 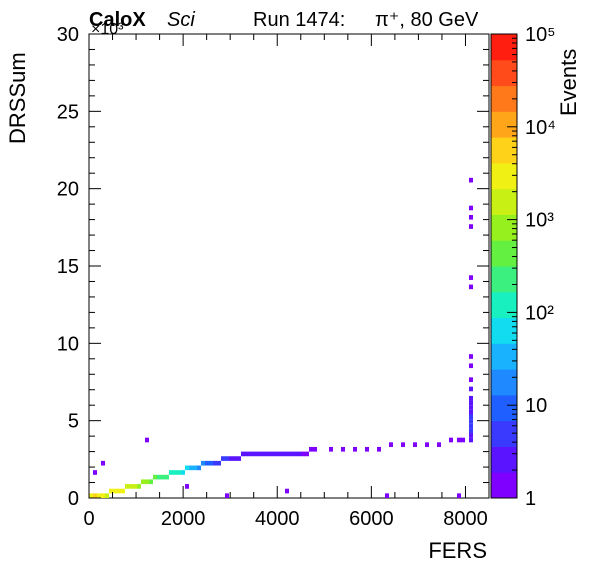 What do you see at coordinates (68, 35) in the screenshot?
I see `y-tick-label: 30` at bounding box center [68, 35].